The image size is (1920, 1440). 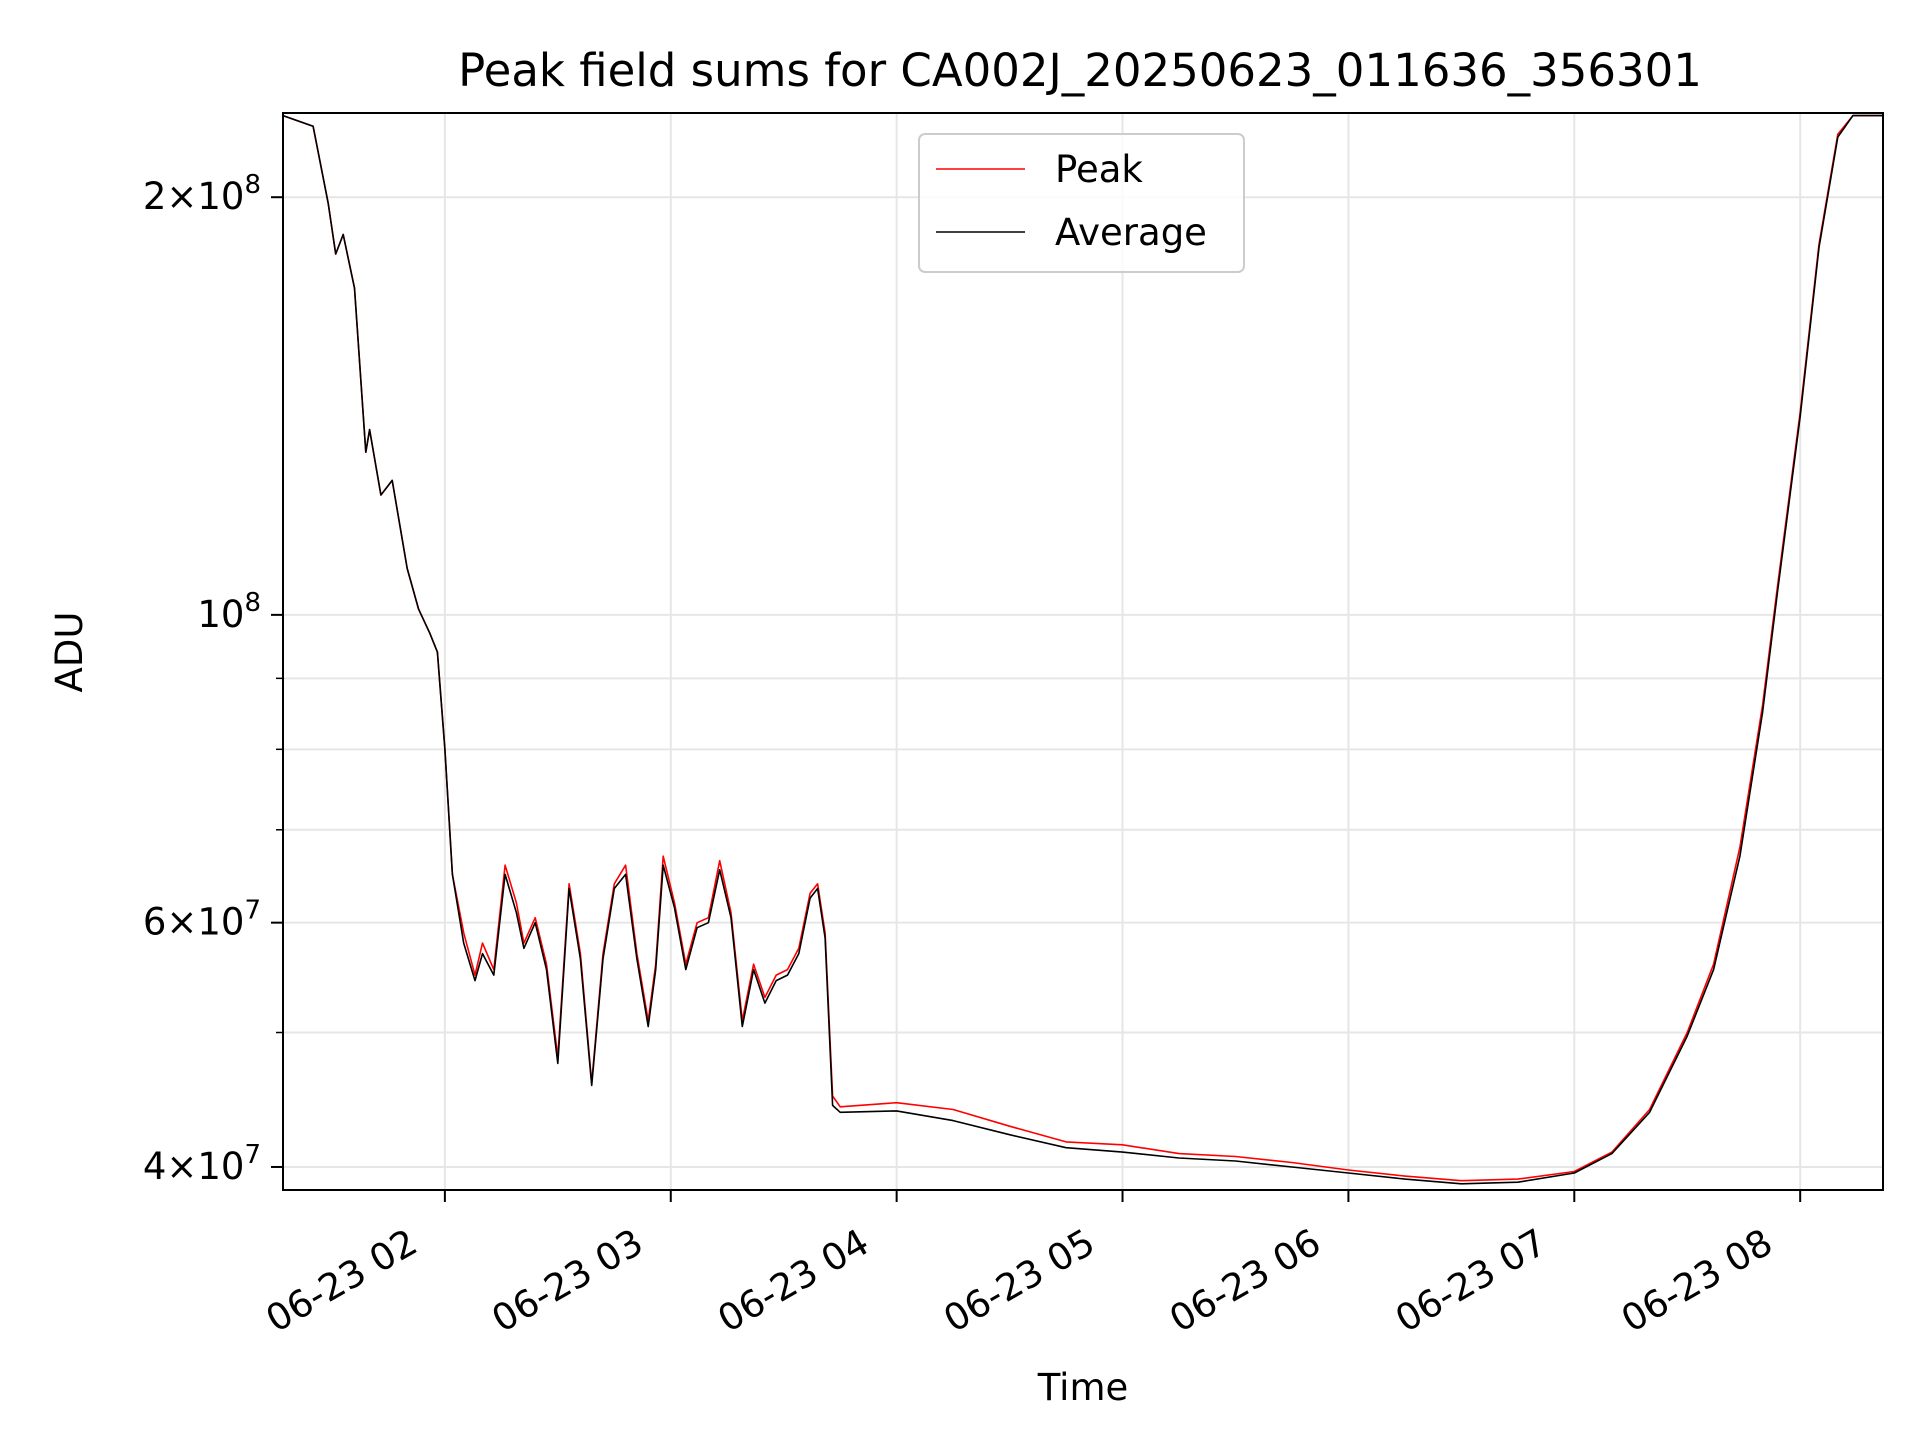 What do you see at coordinates (202, 1164) in the screenshot?
I see `y-tick-label: 4×107` at bounding box center [202, 1164].